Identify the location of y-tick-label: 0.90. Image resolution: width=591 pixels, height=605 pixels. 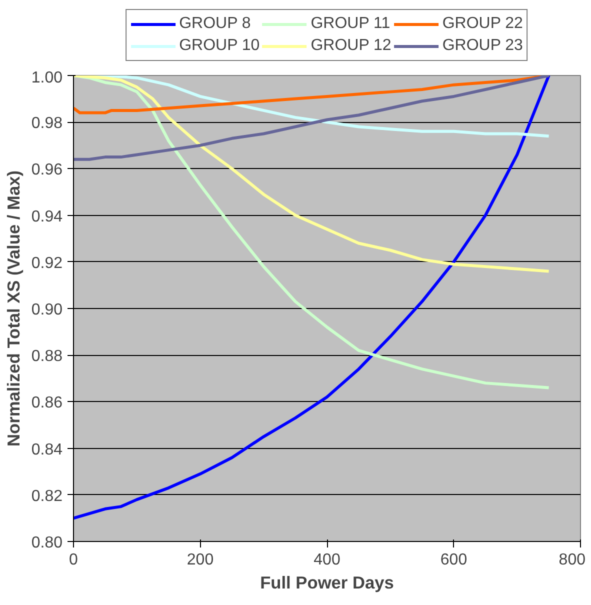
(47, 310).